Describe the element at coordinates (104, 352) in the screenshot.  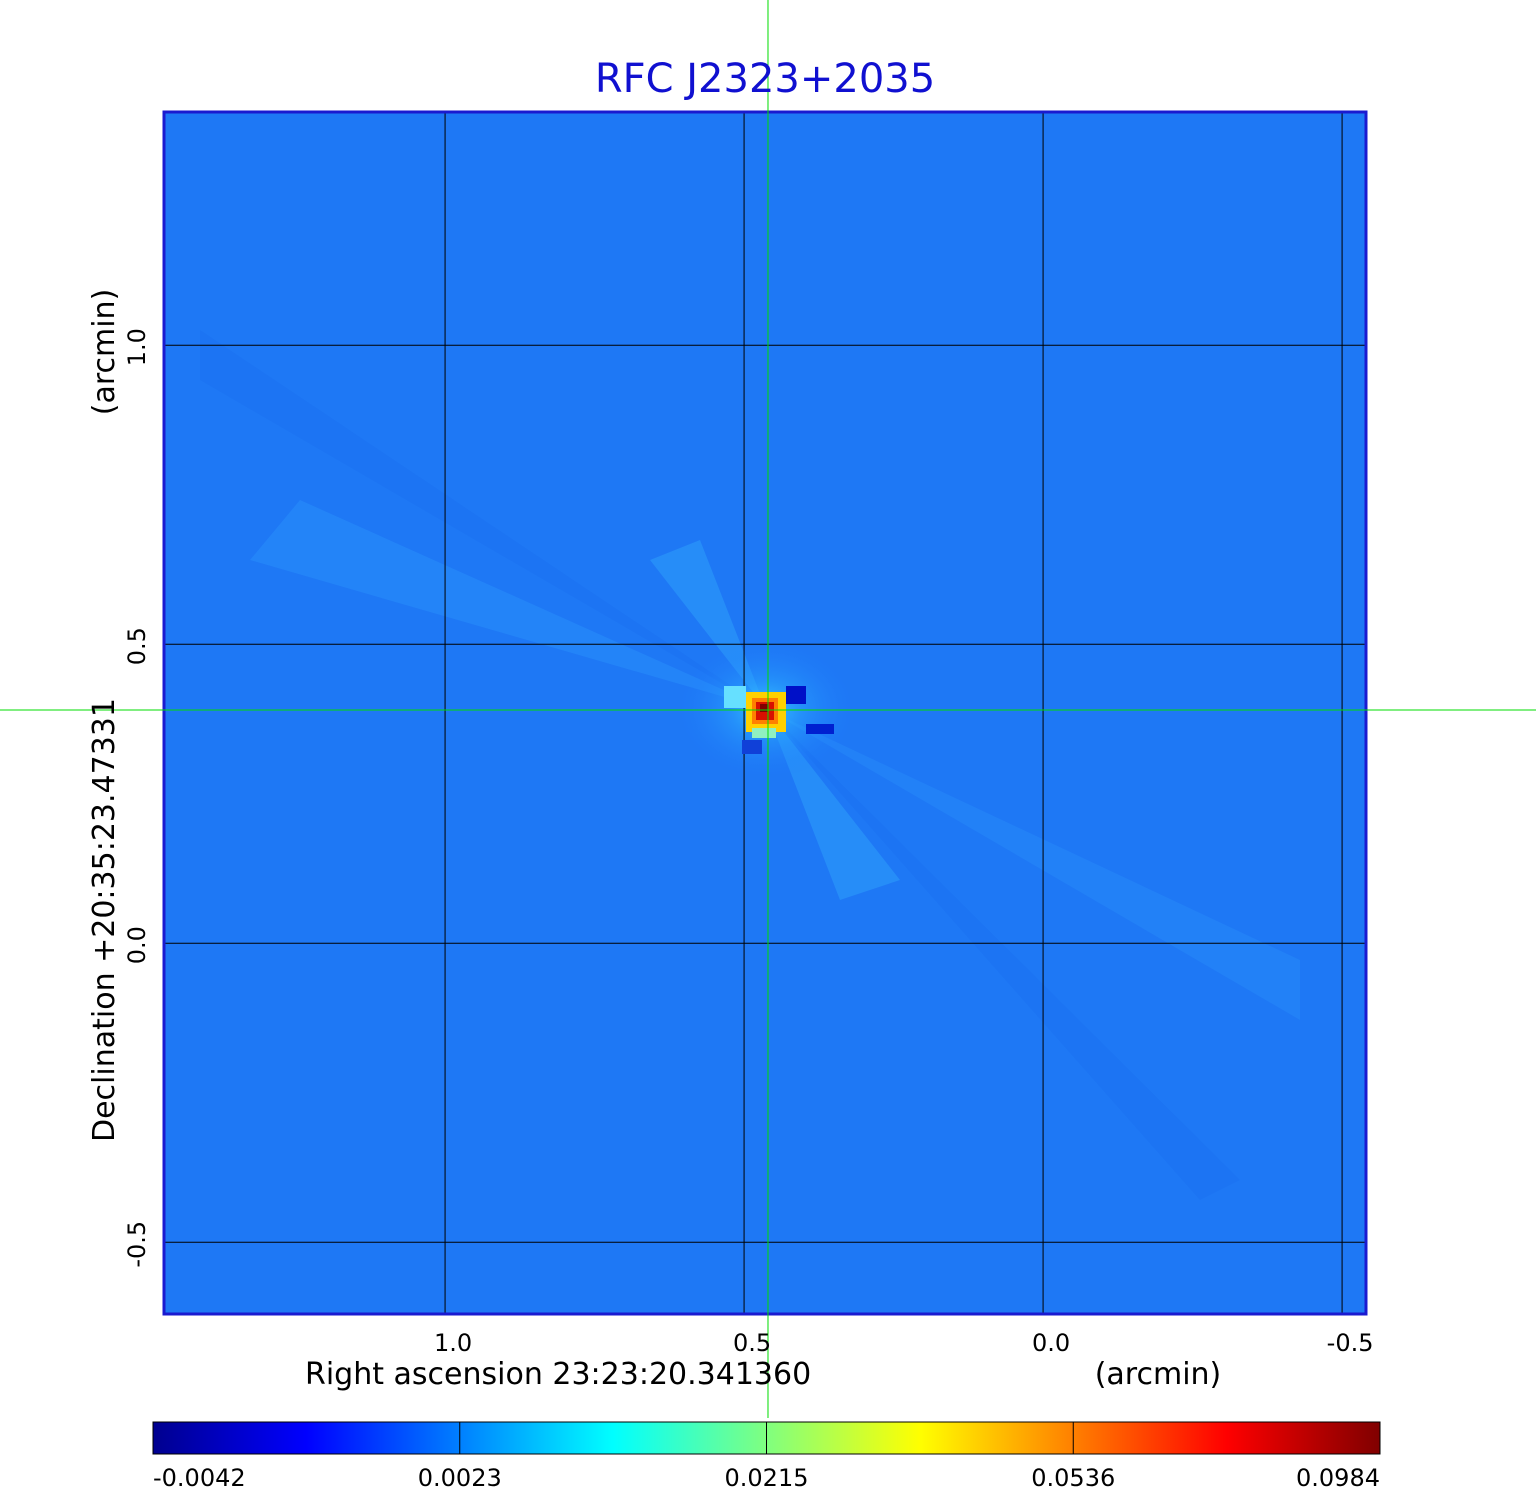
I see `y-axis-unit: (arcmin)` at that location.